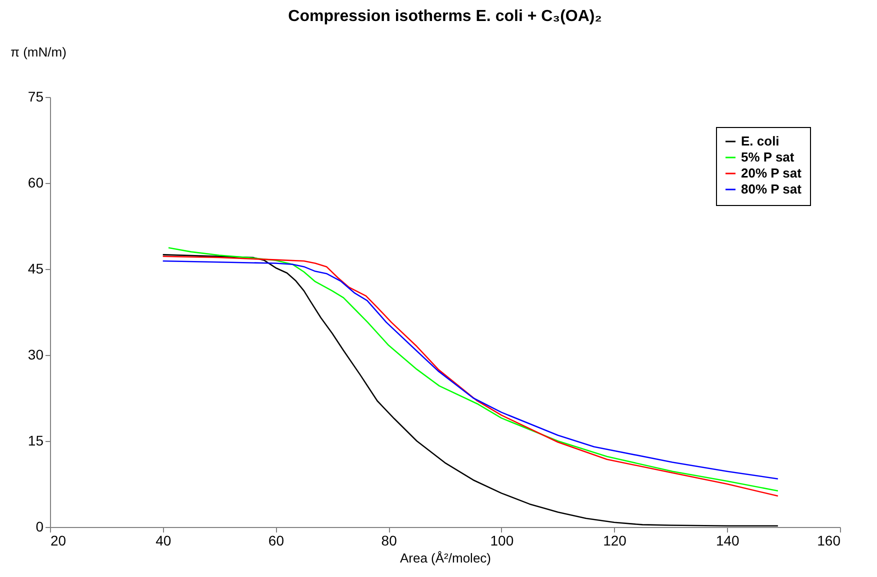 This screenshot has width=877, height=577. What do you see at coordinates (389, 540) in the screenshot?
I see `x-tick-label: 80` at bounding box center [389, 540].